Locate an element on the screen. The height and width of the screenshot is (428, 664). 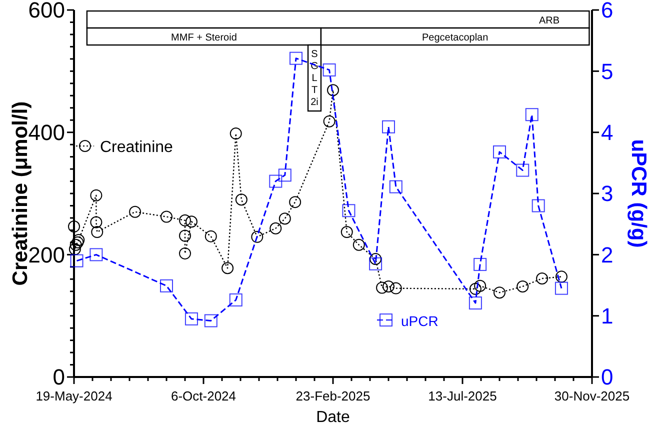
x-axis-title: Date is located at coordinates (333, 417).